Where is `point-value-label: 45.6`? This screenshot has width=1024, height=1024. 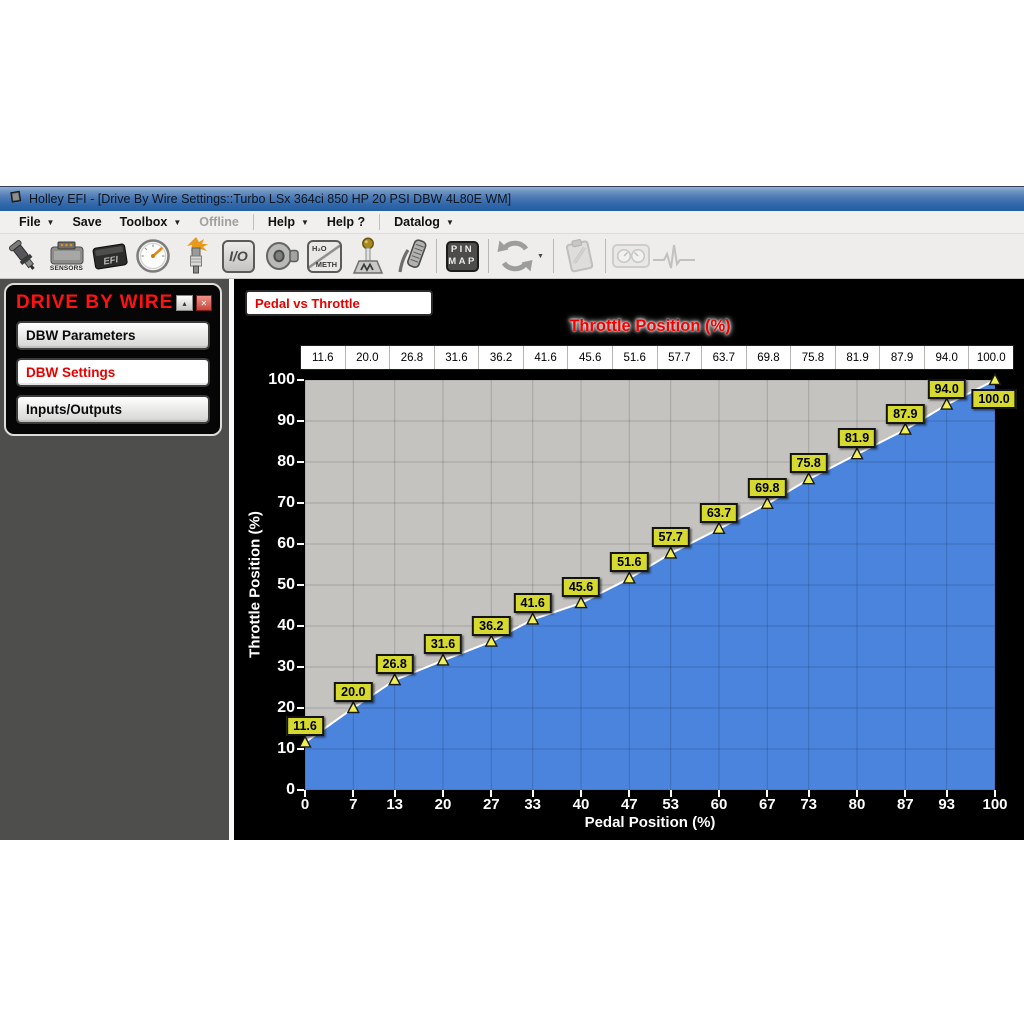 point-value-label: 45.6 is located at coordinates (581, 587).